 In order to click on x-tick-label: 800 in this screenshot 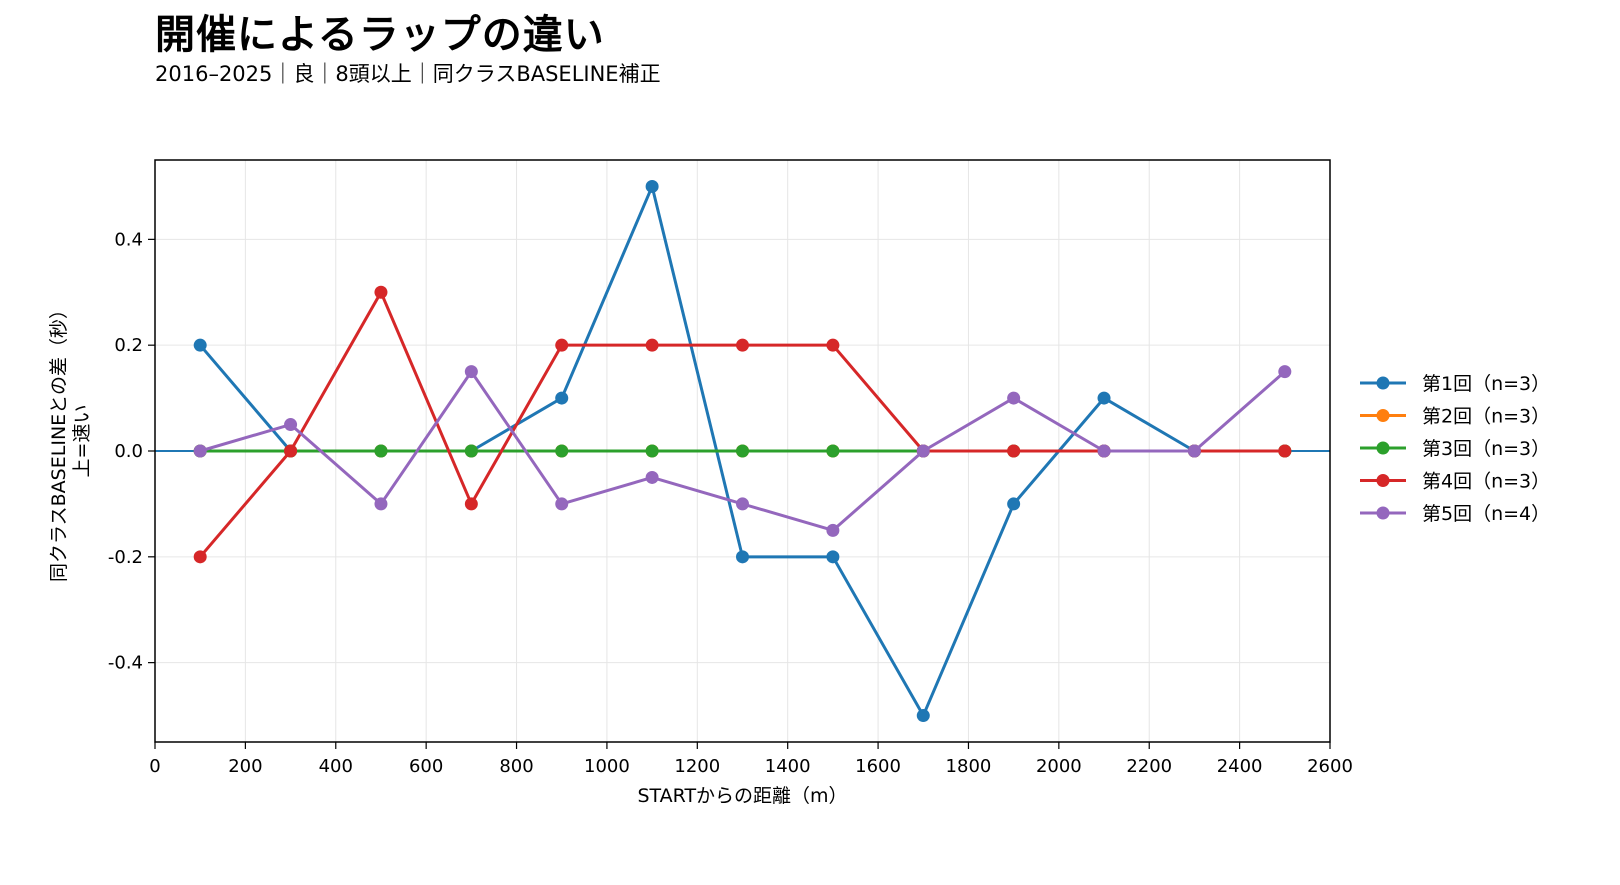, I will do `click(516, 766)`.